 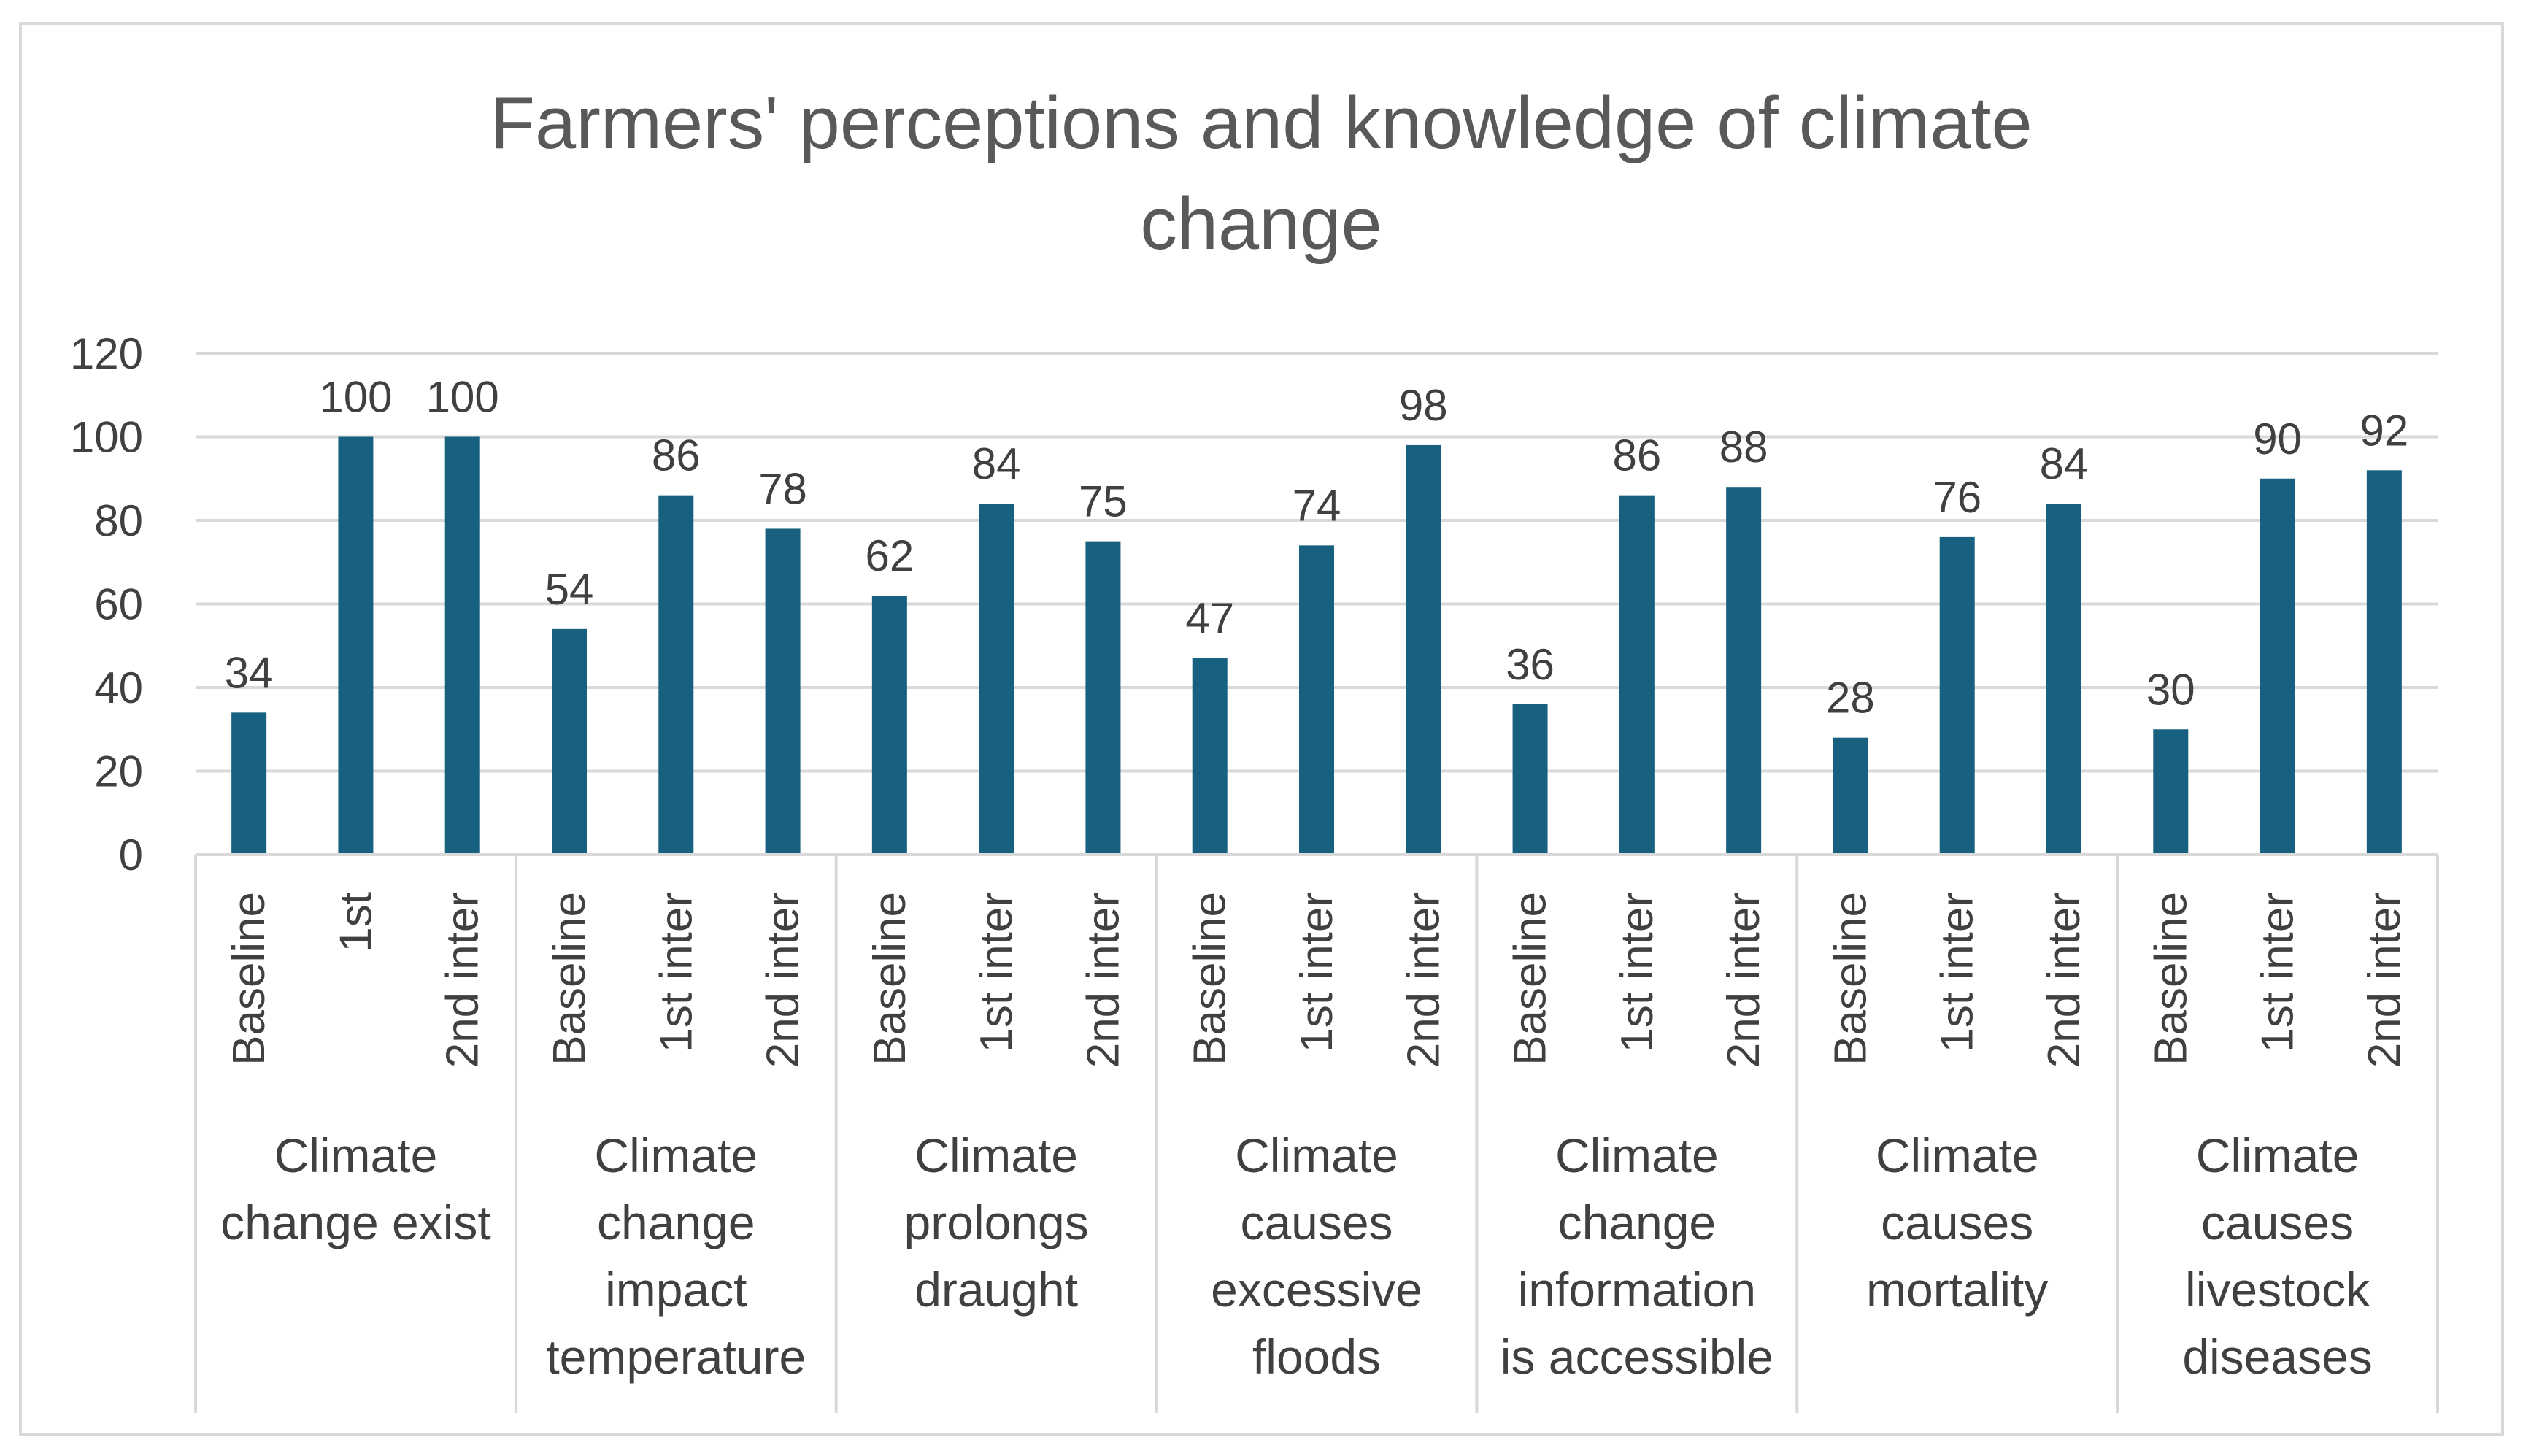 What do you see at coordinates (1103, 501) in the screenshot?
I see `data-label: 75` at bounding box center [1103, 501].